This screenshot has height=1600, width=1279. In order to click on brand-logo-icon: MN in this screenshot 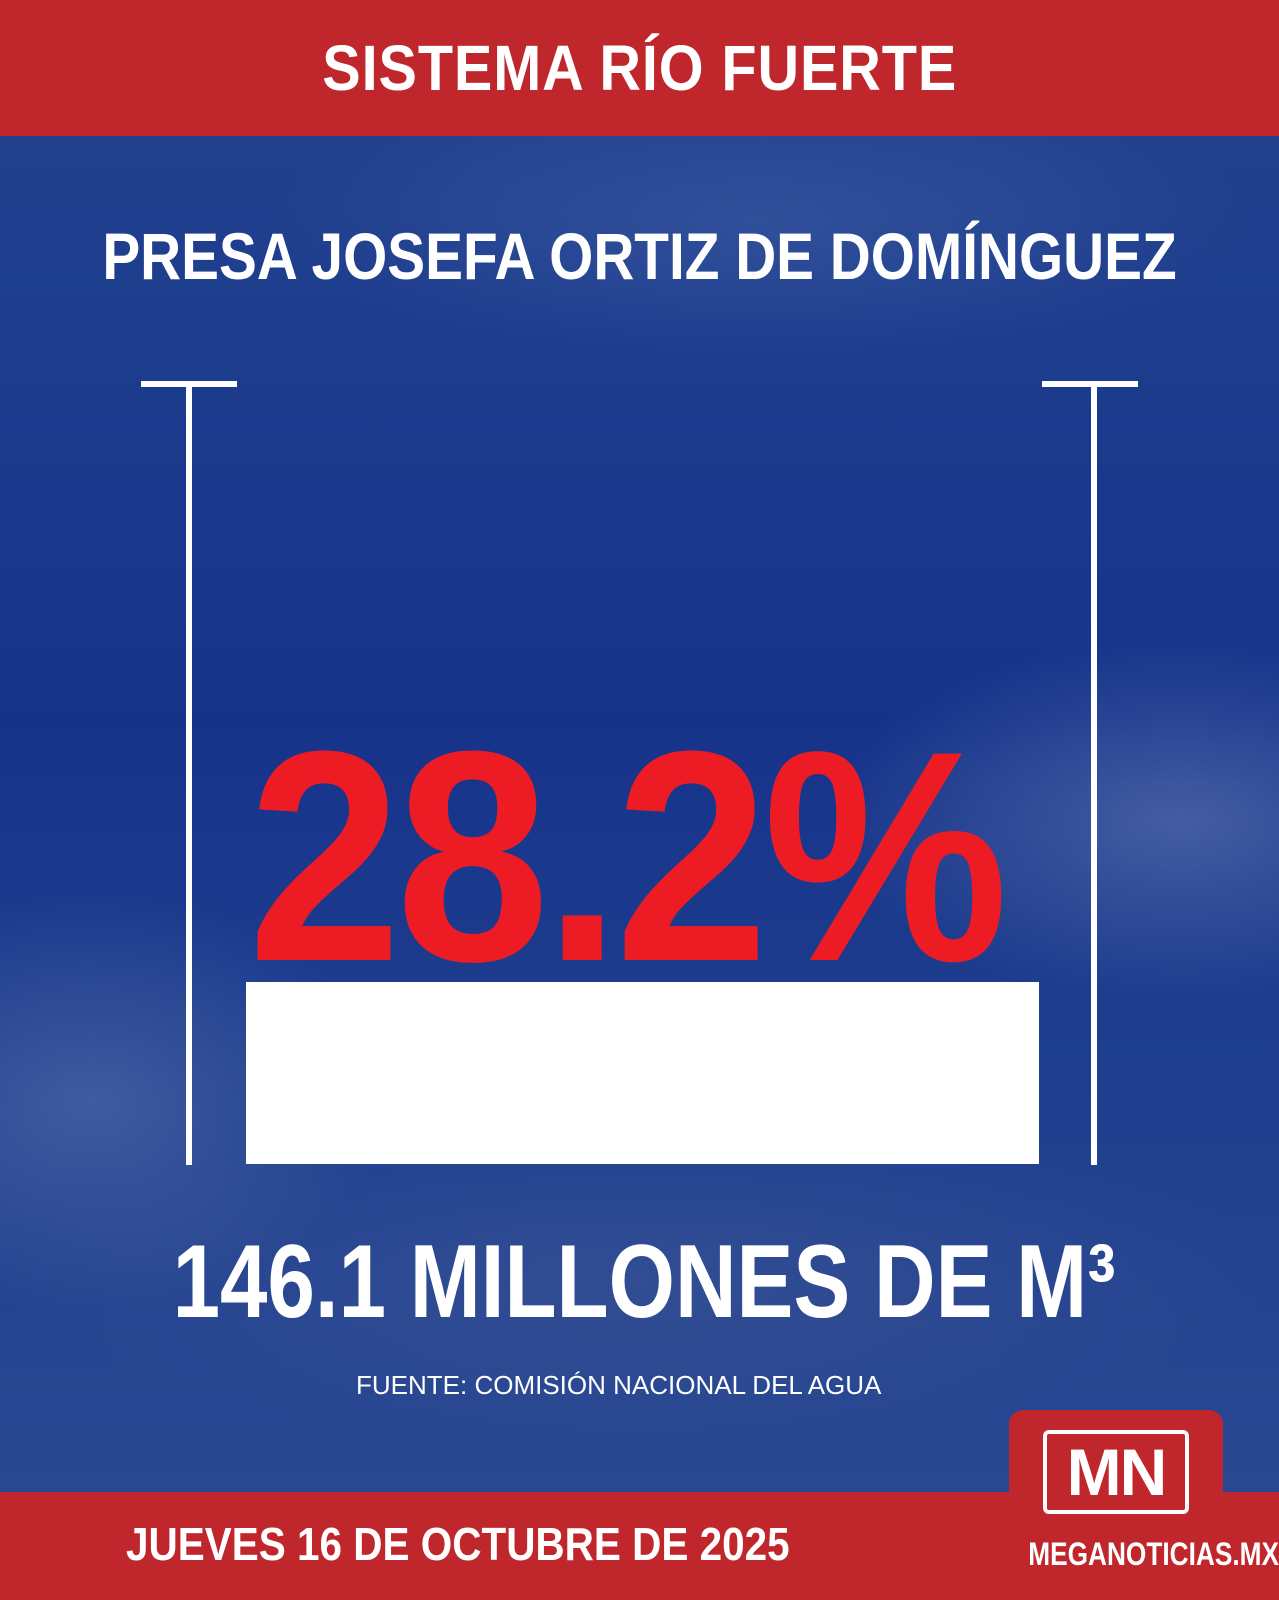, I will do `click(1116, 1472)`.